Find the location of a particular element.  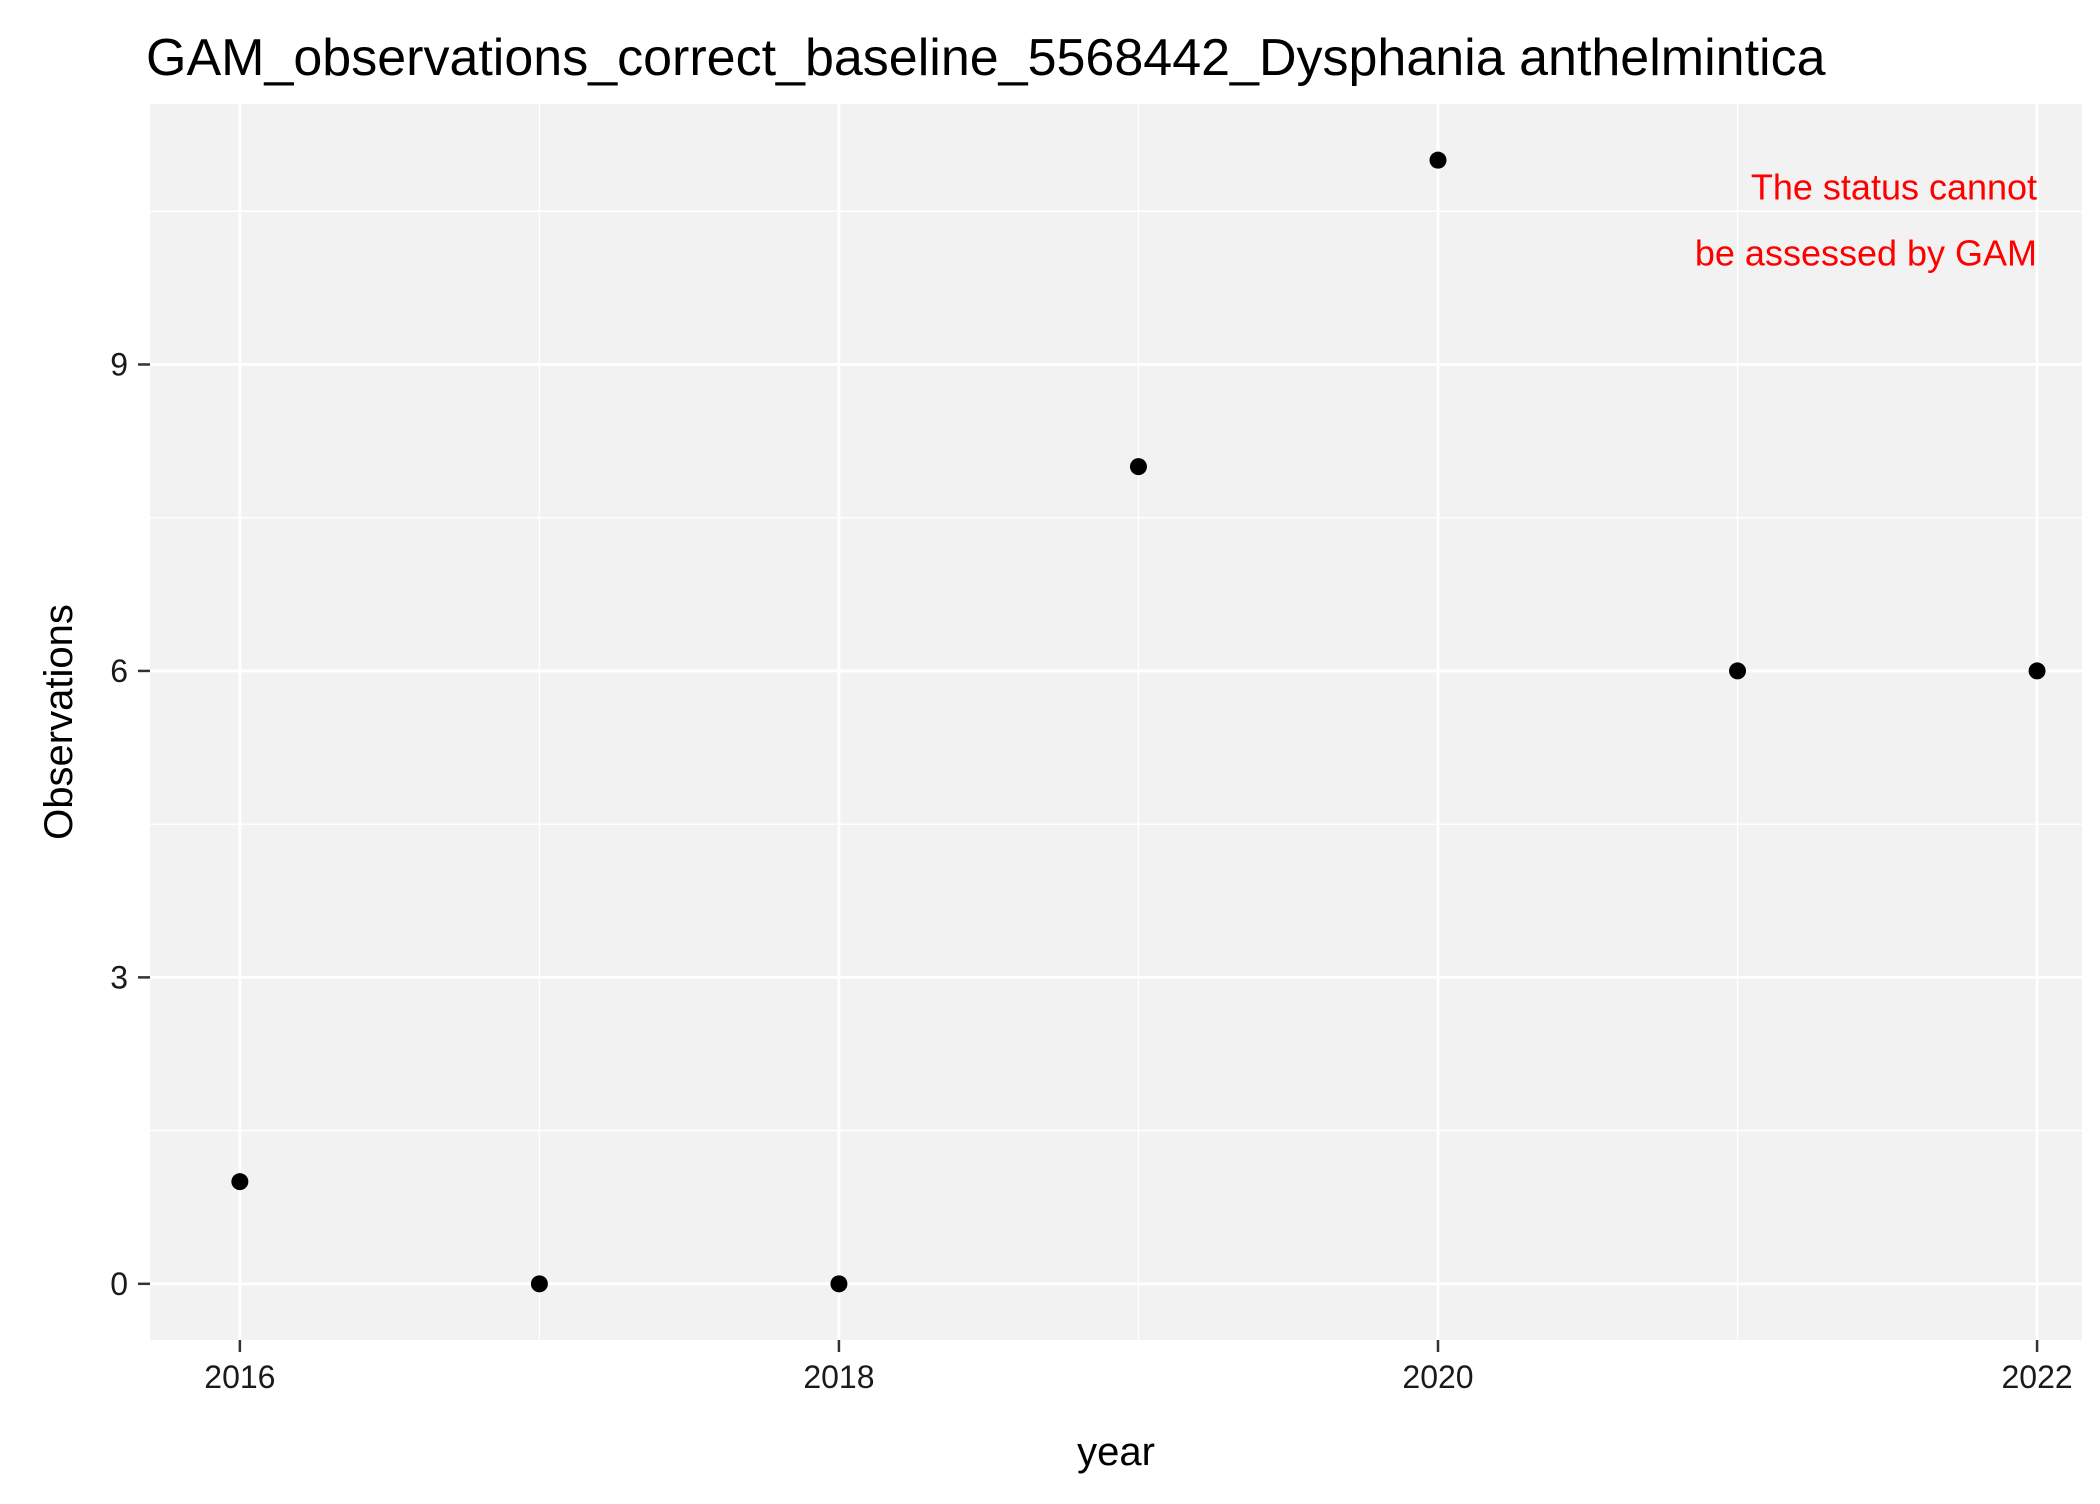

x-tick-label: 2020 is located at coordinates (1437, 1377).